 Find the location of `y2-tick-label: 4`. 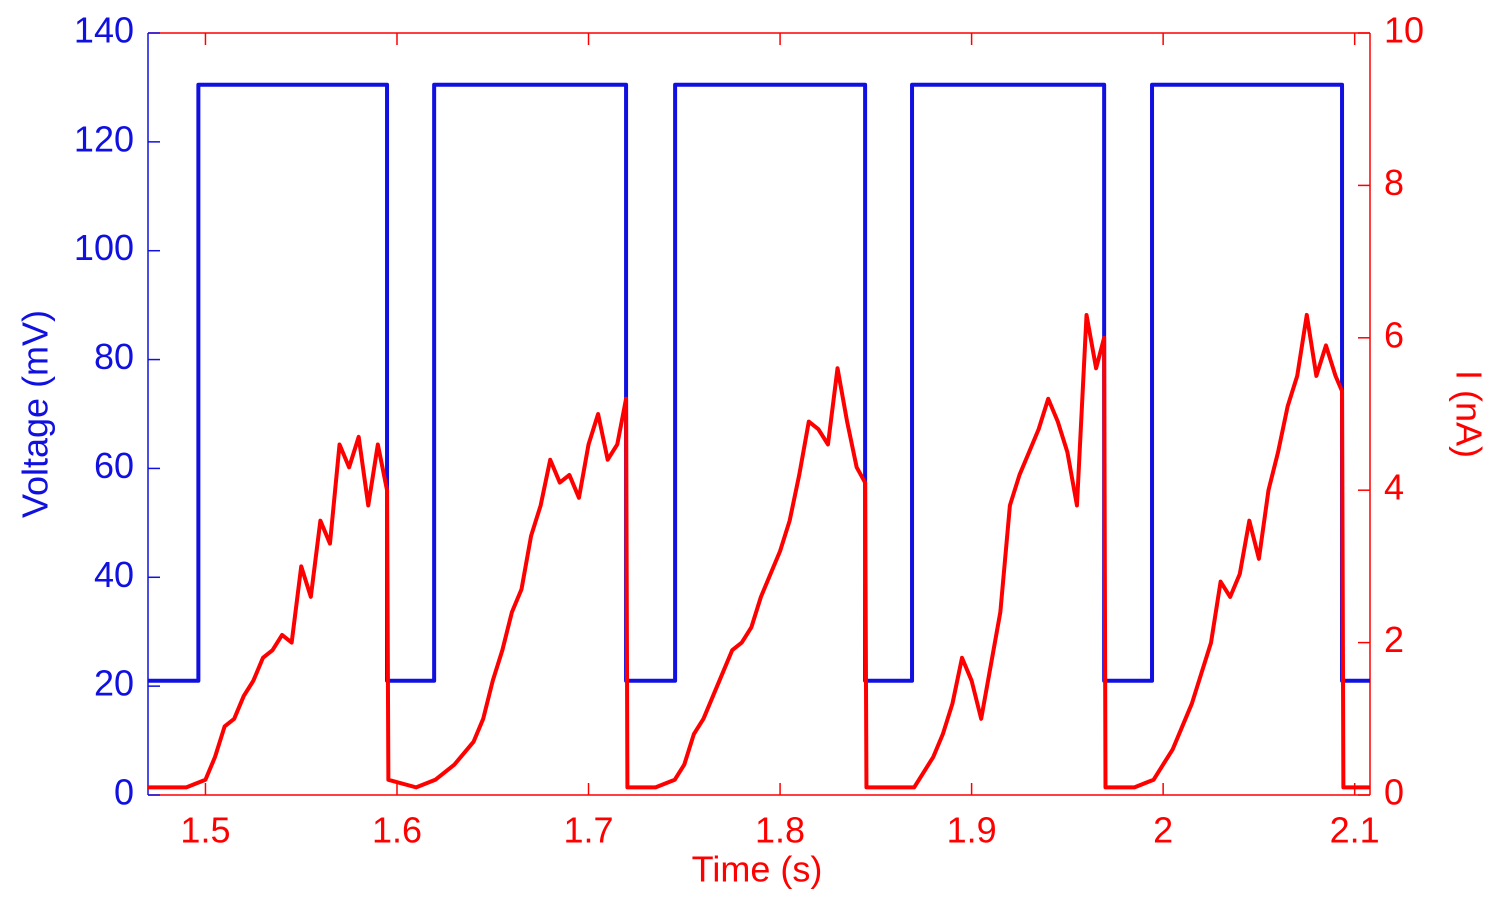

y2-tick-label: 4 is located at coordinates (1394, 487).